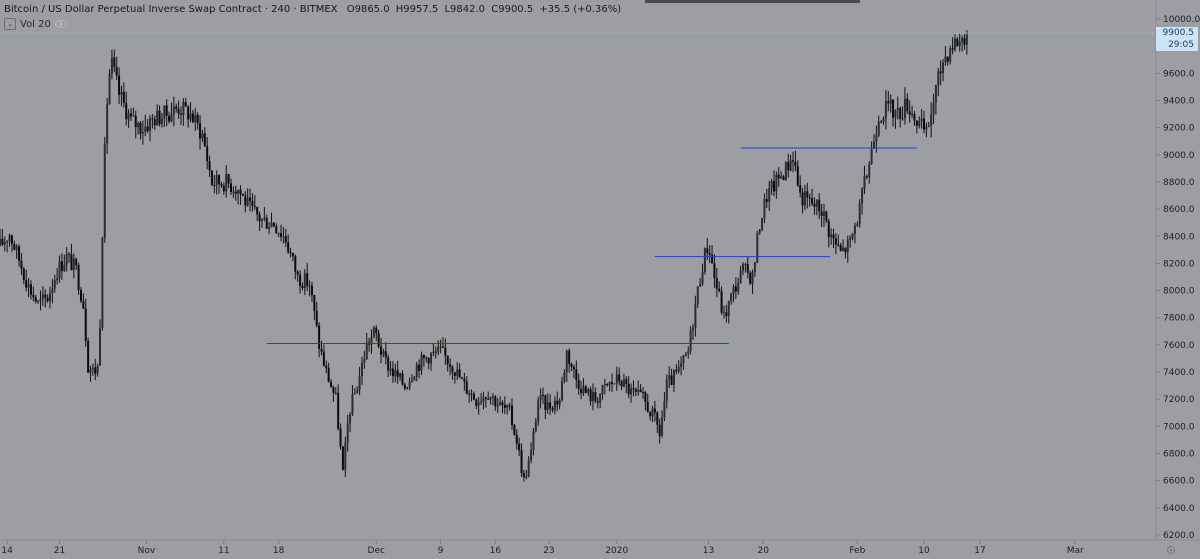 The image size is (1200, 559). I want to click on y-tick-label: 6800.0, so click(1179, 455).